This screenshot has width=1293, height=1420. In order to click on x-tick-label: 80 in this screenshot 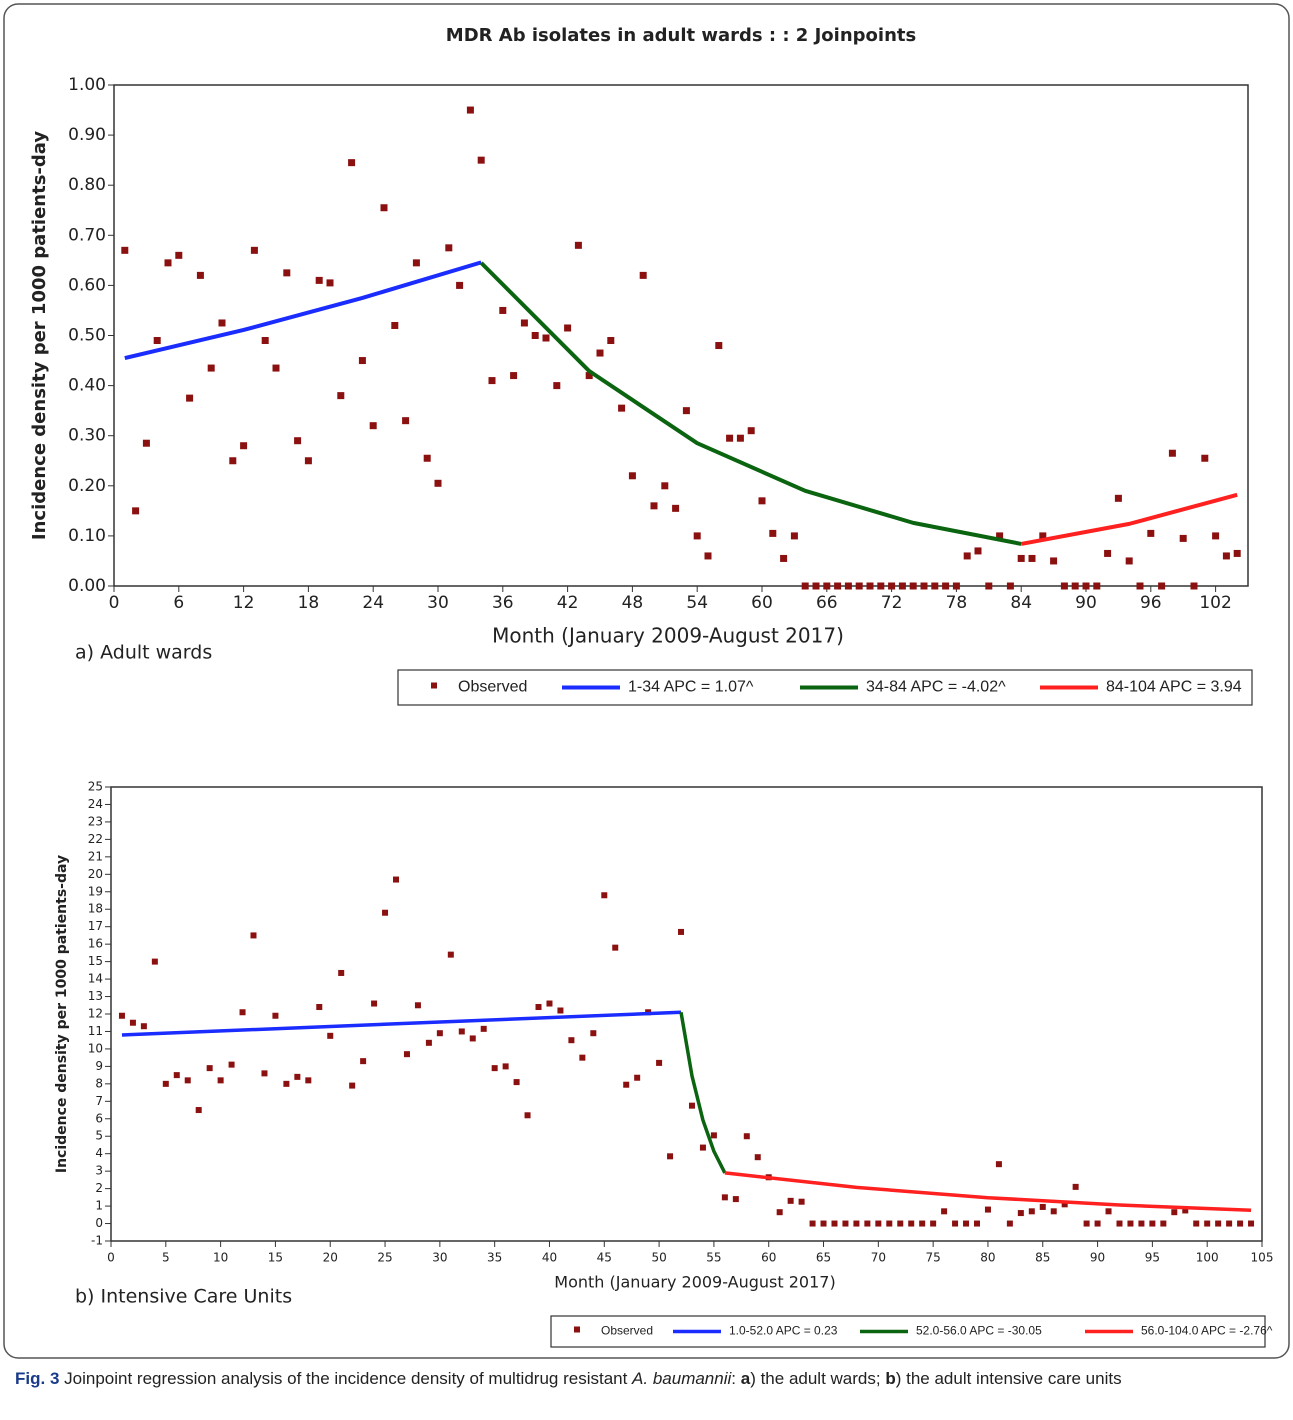, I will do `click(987, 1258)`.